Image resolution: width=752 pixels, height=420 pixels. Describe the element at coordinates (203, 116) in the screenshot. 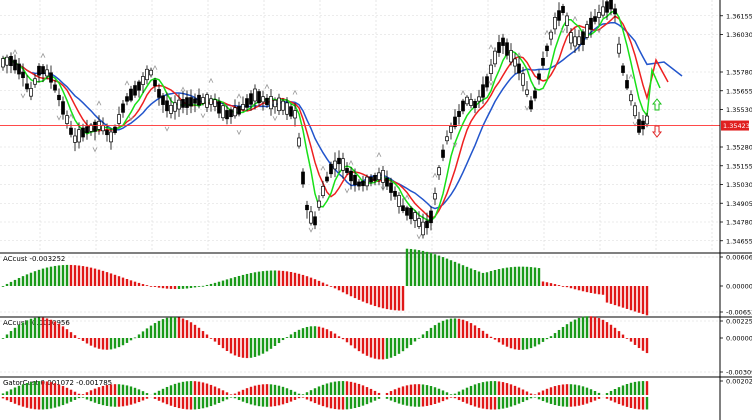

I see `fractal-down-marker` at that location.